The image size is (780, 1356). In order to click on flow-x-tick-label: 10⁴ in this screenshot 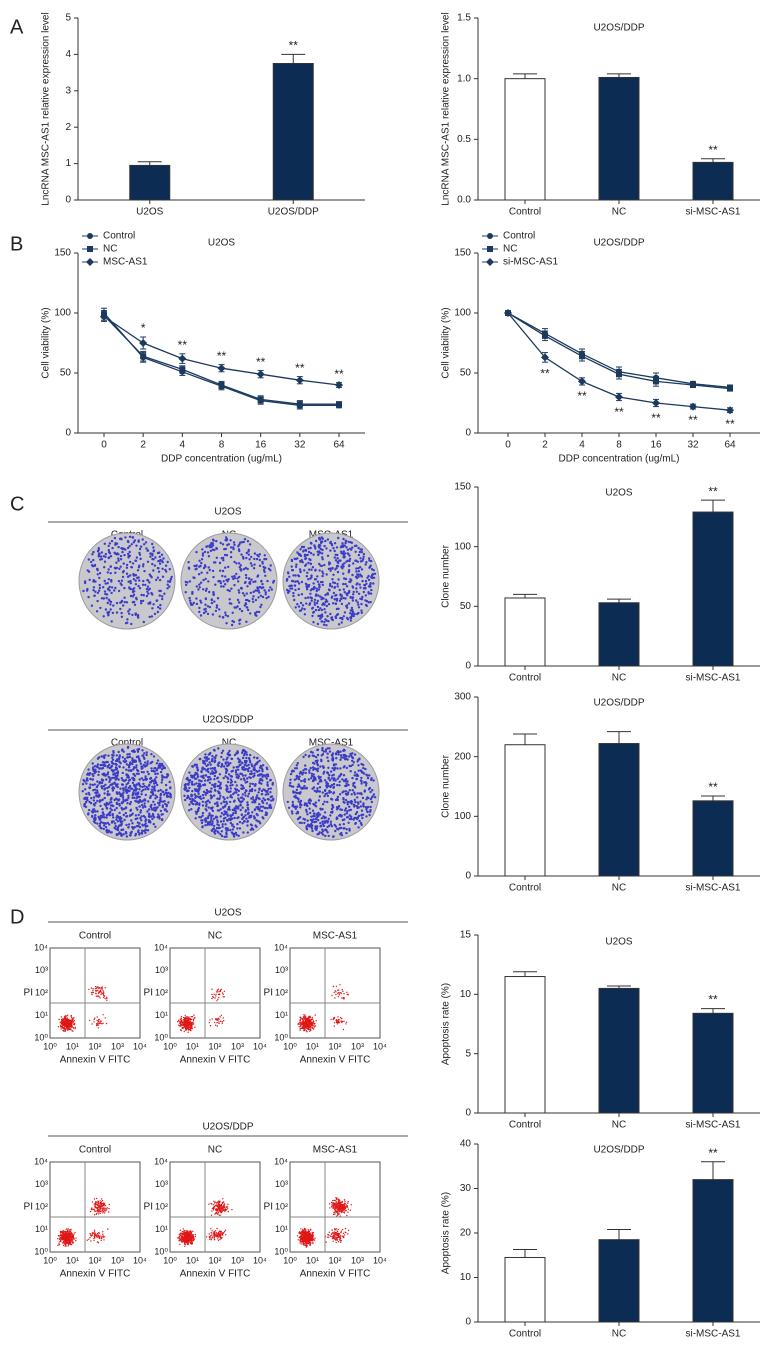, I will do `click(260, 1046)`.